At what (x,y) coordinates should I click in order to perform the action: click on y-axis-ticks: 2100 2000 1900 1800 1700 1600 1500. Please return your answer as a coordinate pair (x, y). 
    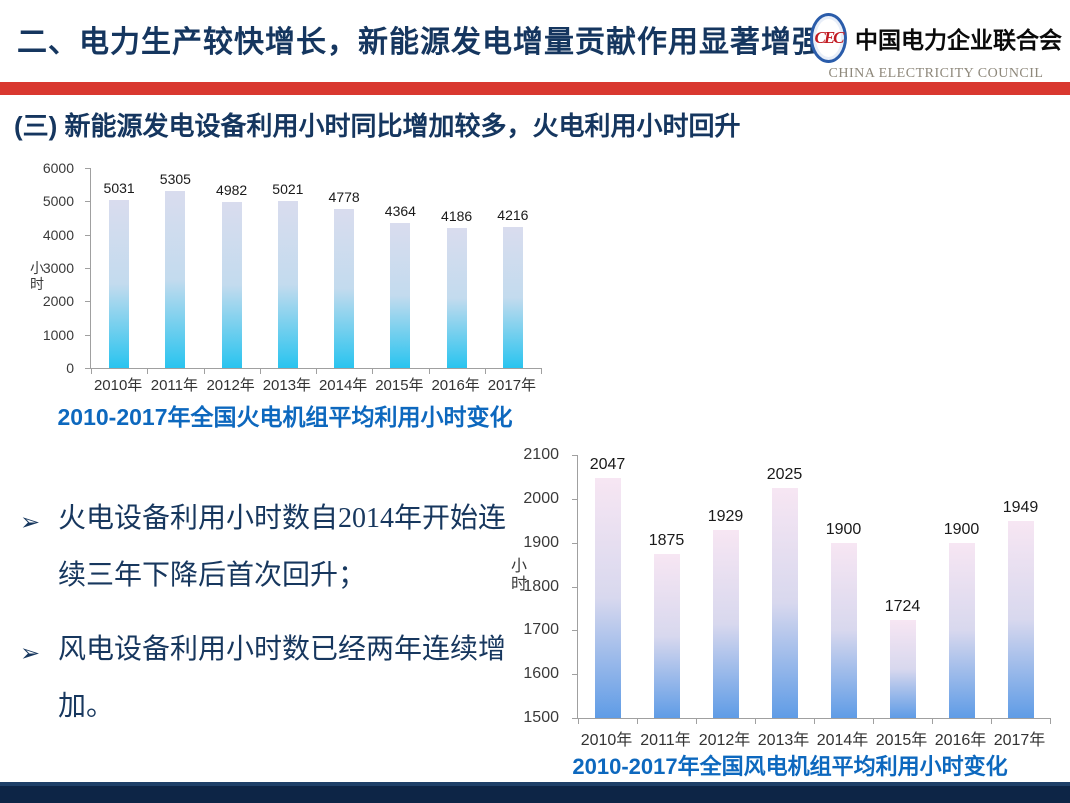
    Looking at the image, I should click on (536, 586).